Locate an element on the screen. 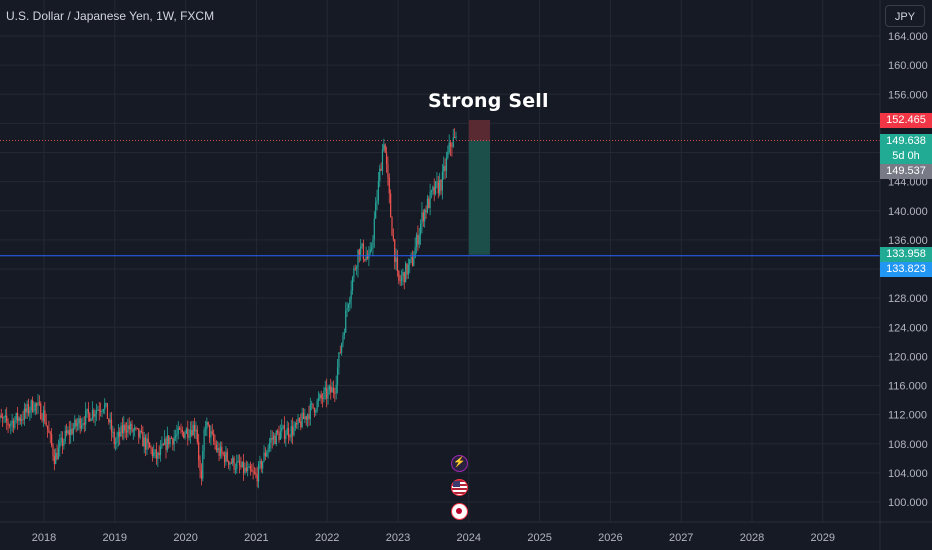 The image size is (932, 550). stop-price-tag: 133.958 is located at coordinates (906, 254).